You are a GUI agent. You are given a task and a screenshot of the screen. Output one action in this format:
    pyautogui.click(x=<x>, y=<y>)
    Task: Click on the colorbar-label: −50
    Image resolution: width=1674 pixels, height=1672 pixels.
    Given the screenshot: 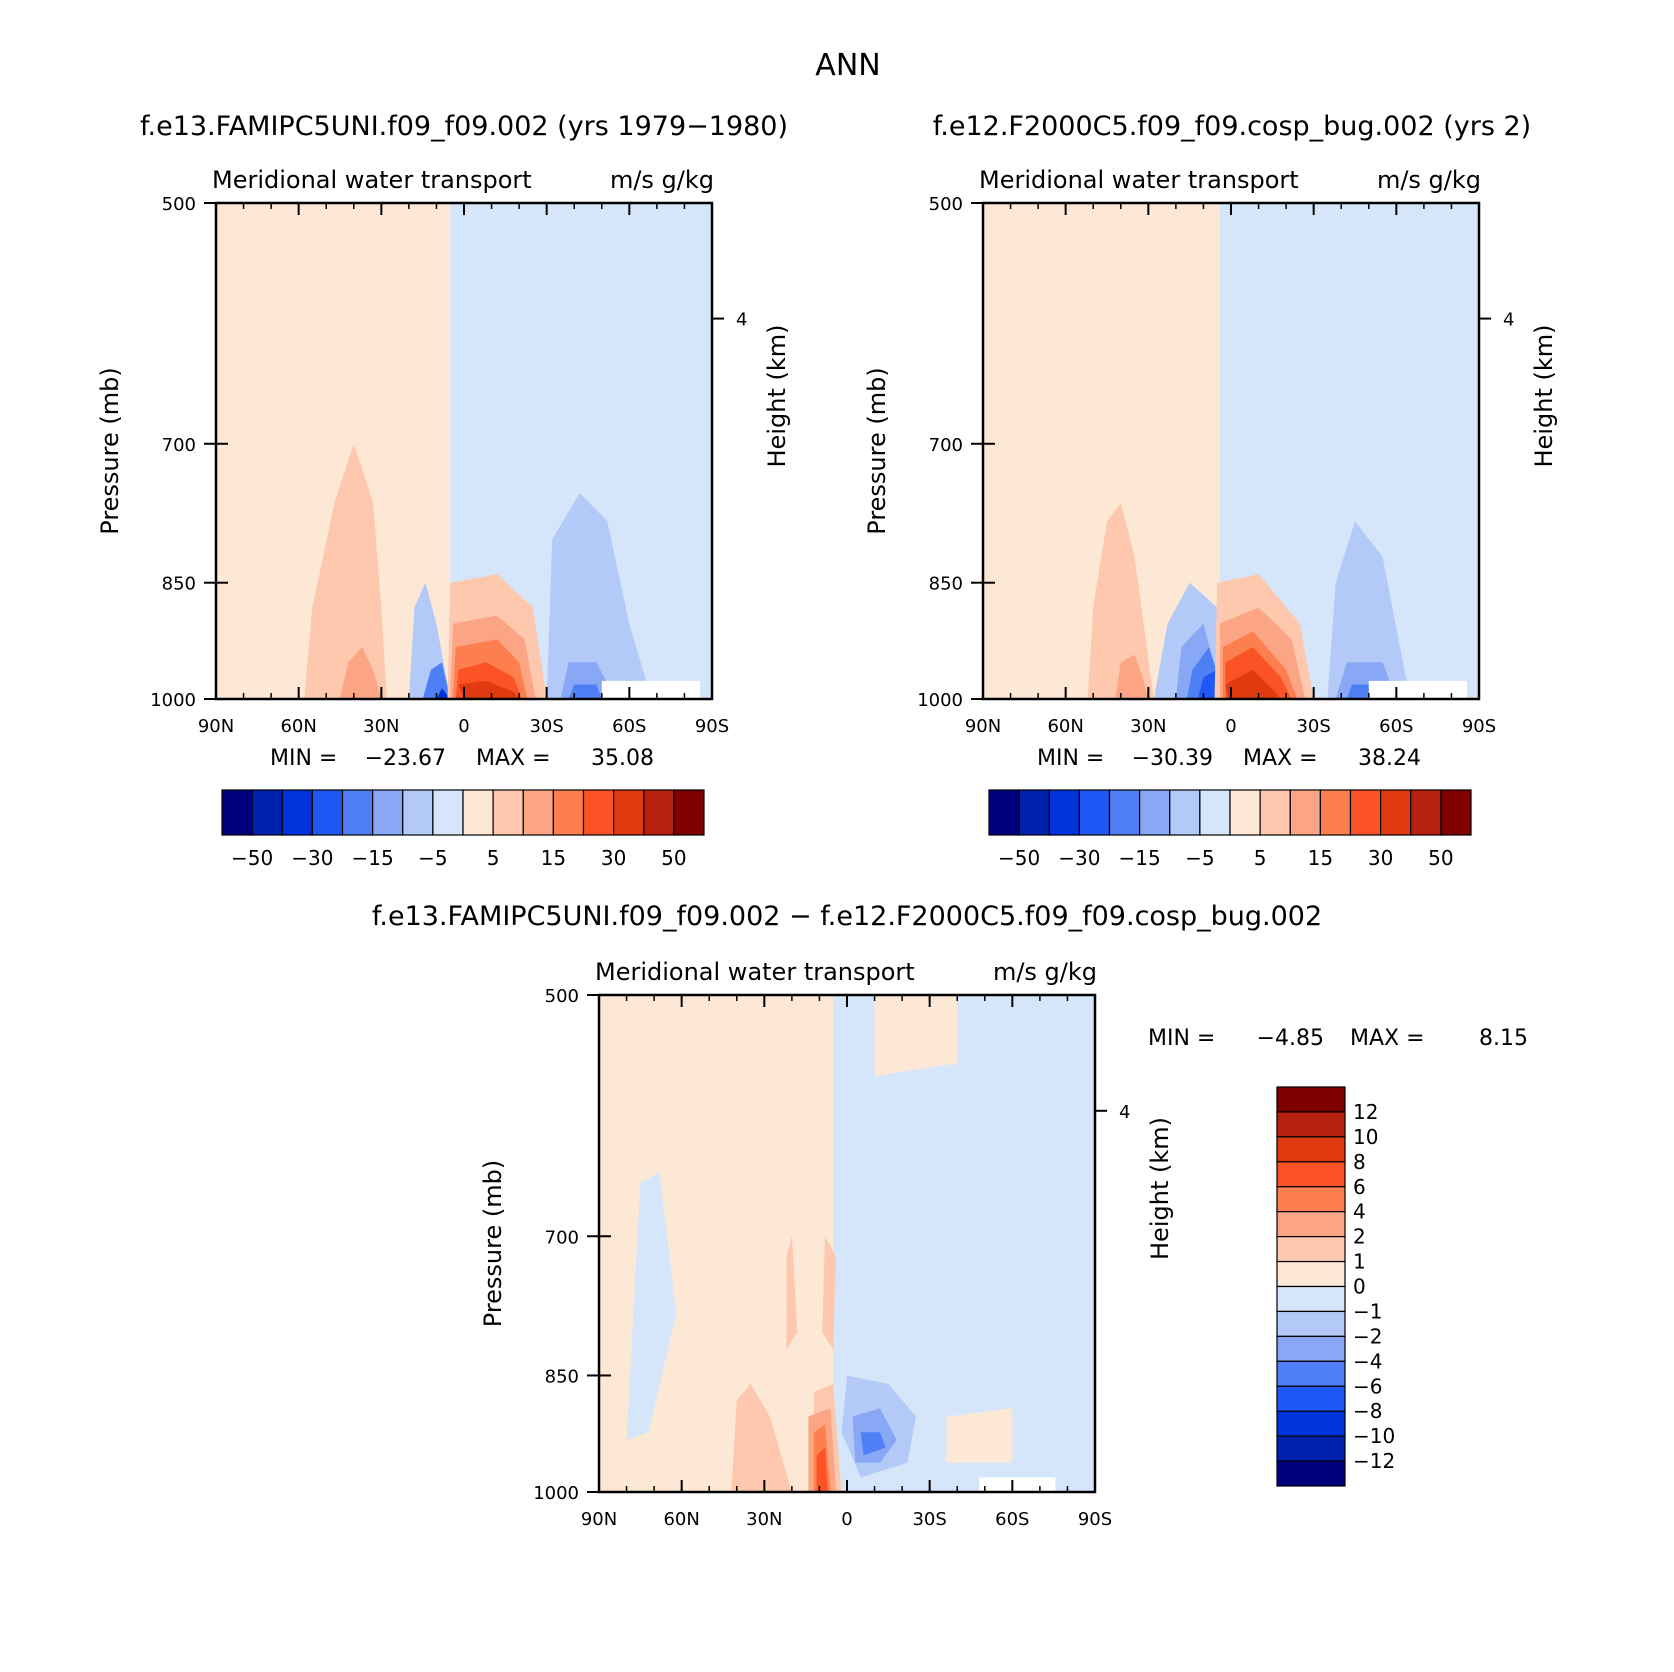 What is the action you would take?
    pyautogui.click(x=1019, y=858)
    